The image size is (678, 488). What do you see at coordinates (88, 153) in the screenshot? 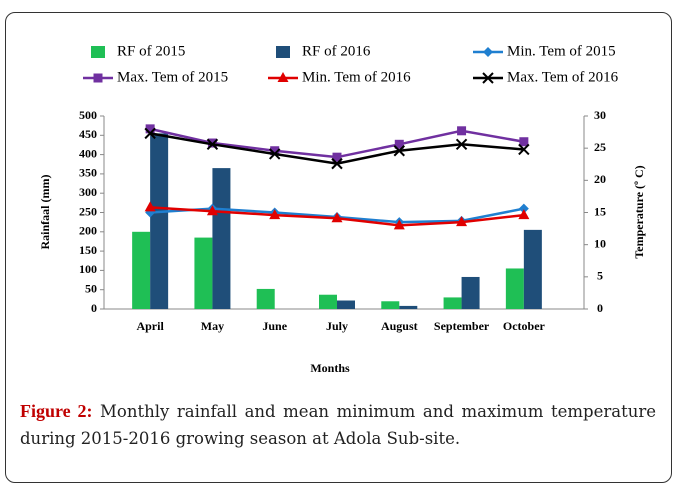
I see `y-tick-label: 400` at bounding box center [88, 153].